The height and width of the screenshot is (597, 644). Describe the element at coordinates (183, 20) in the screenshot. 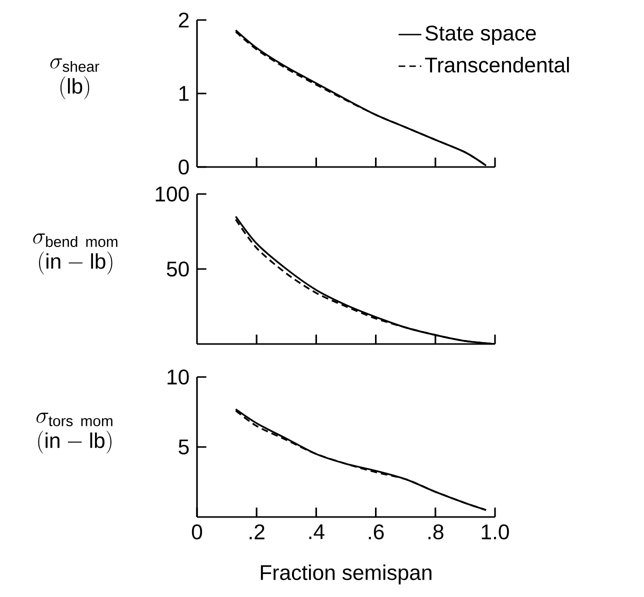

I see `y-tick-label: 2` at that location.